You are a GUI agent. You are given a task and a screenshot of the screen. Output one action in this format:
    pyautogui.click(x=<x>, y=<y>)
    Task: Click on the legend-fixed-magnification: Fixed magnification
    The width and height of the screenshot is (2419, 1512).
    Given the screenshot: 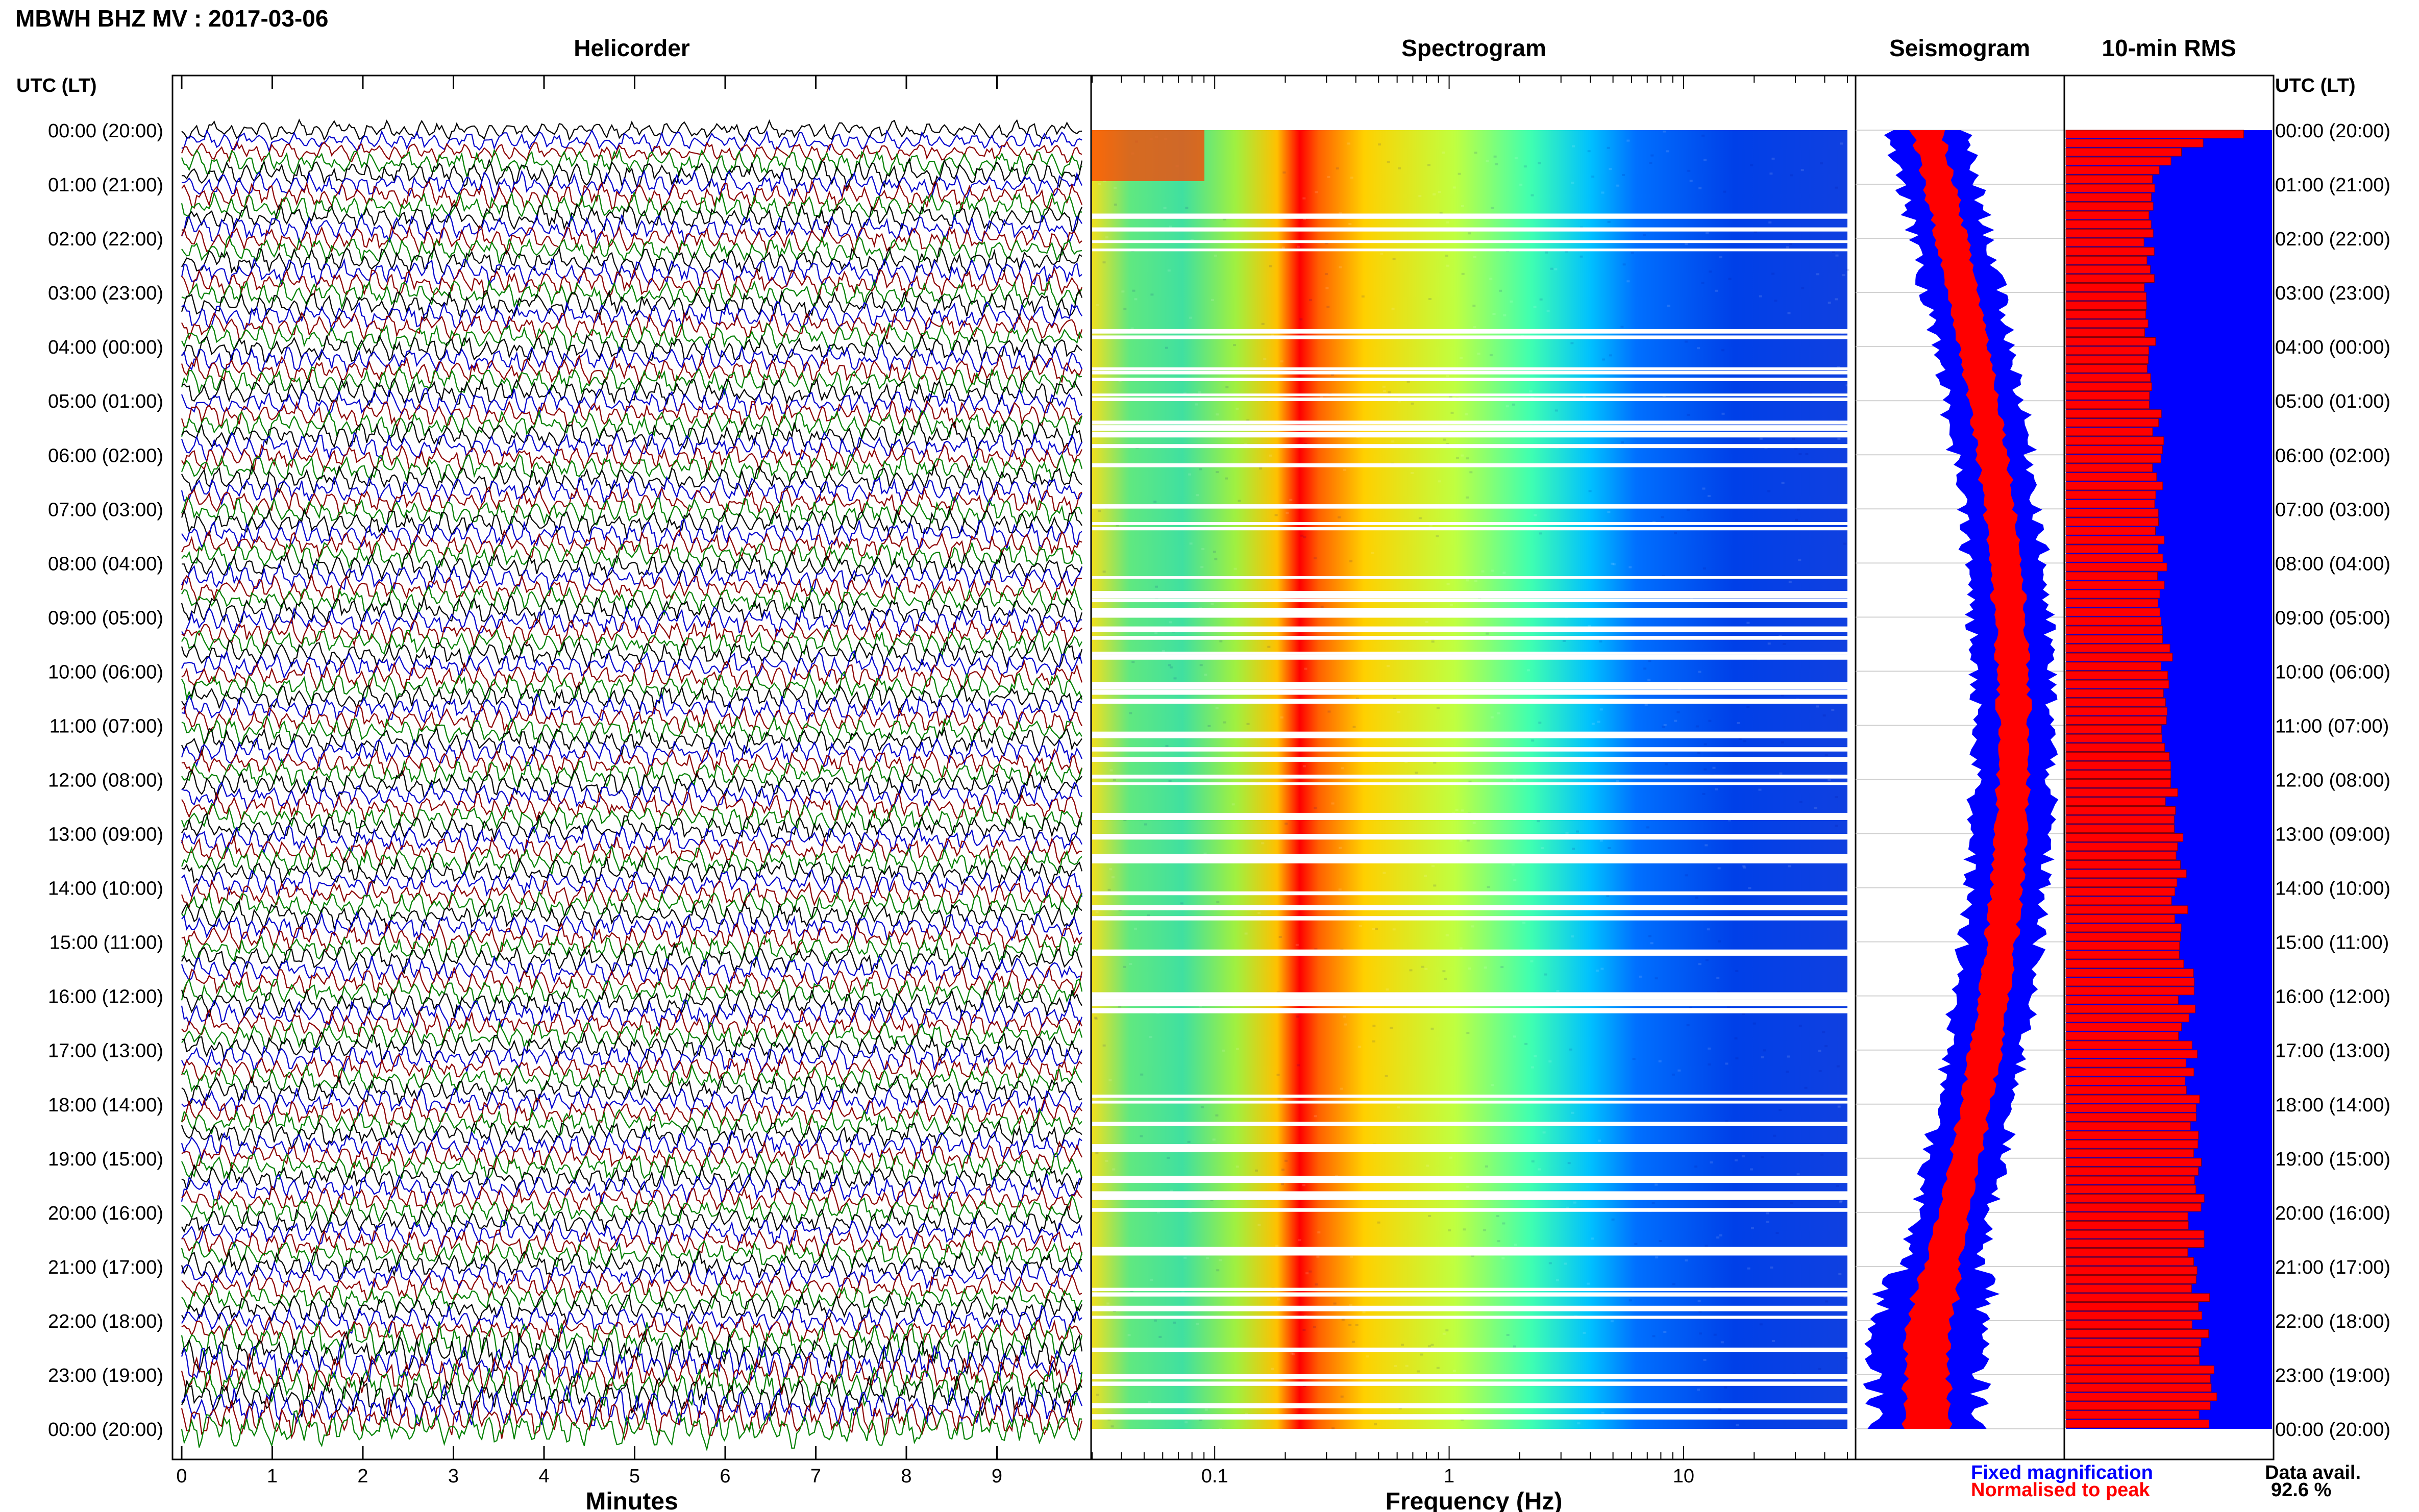 What is the action you would take?
    pyautogui.click(x=2062, y=1472)
    